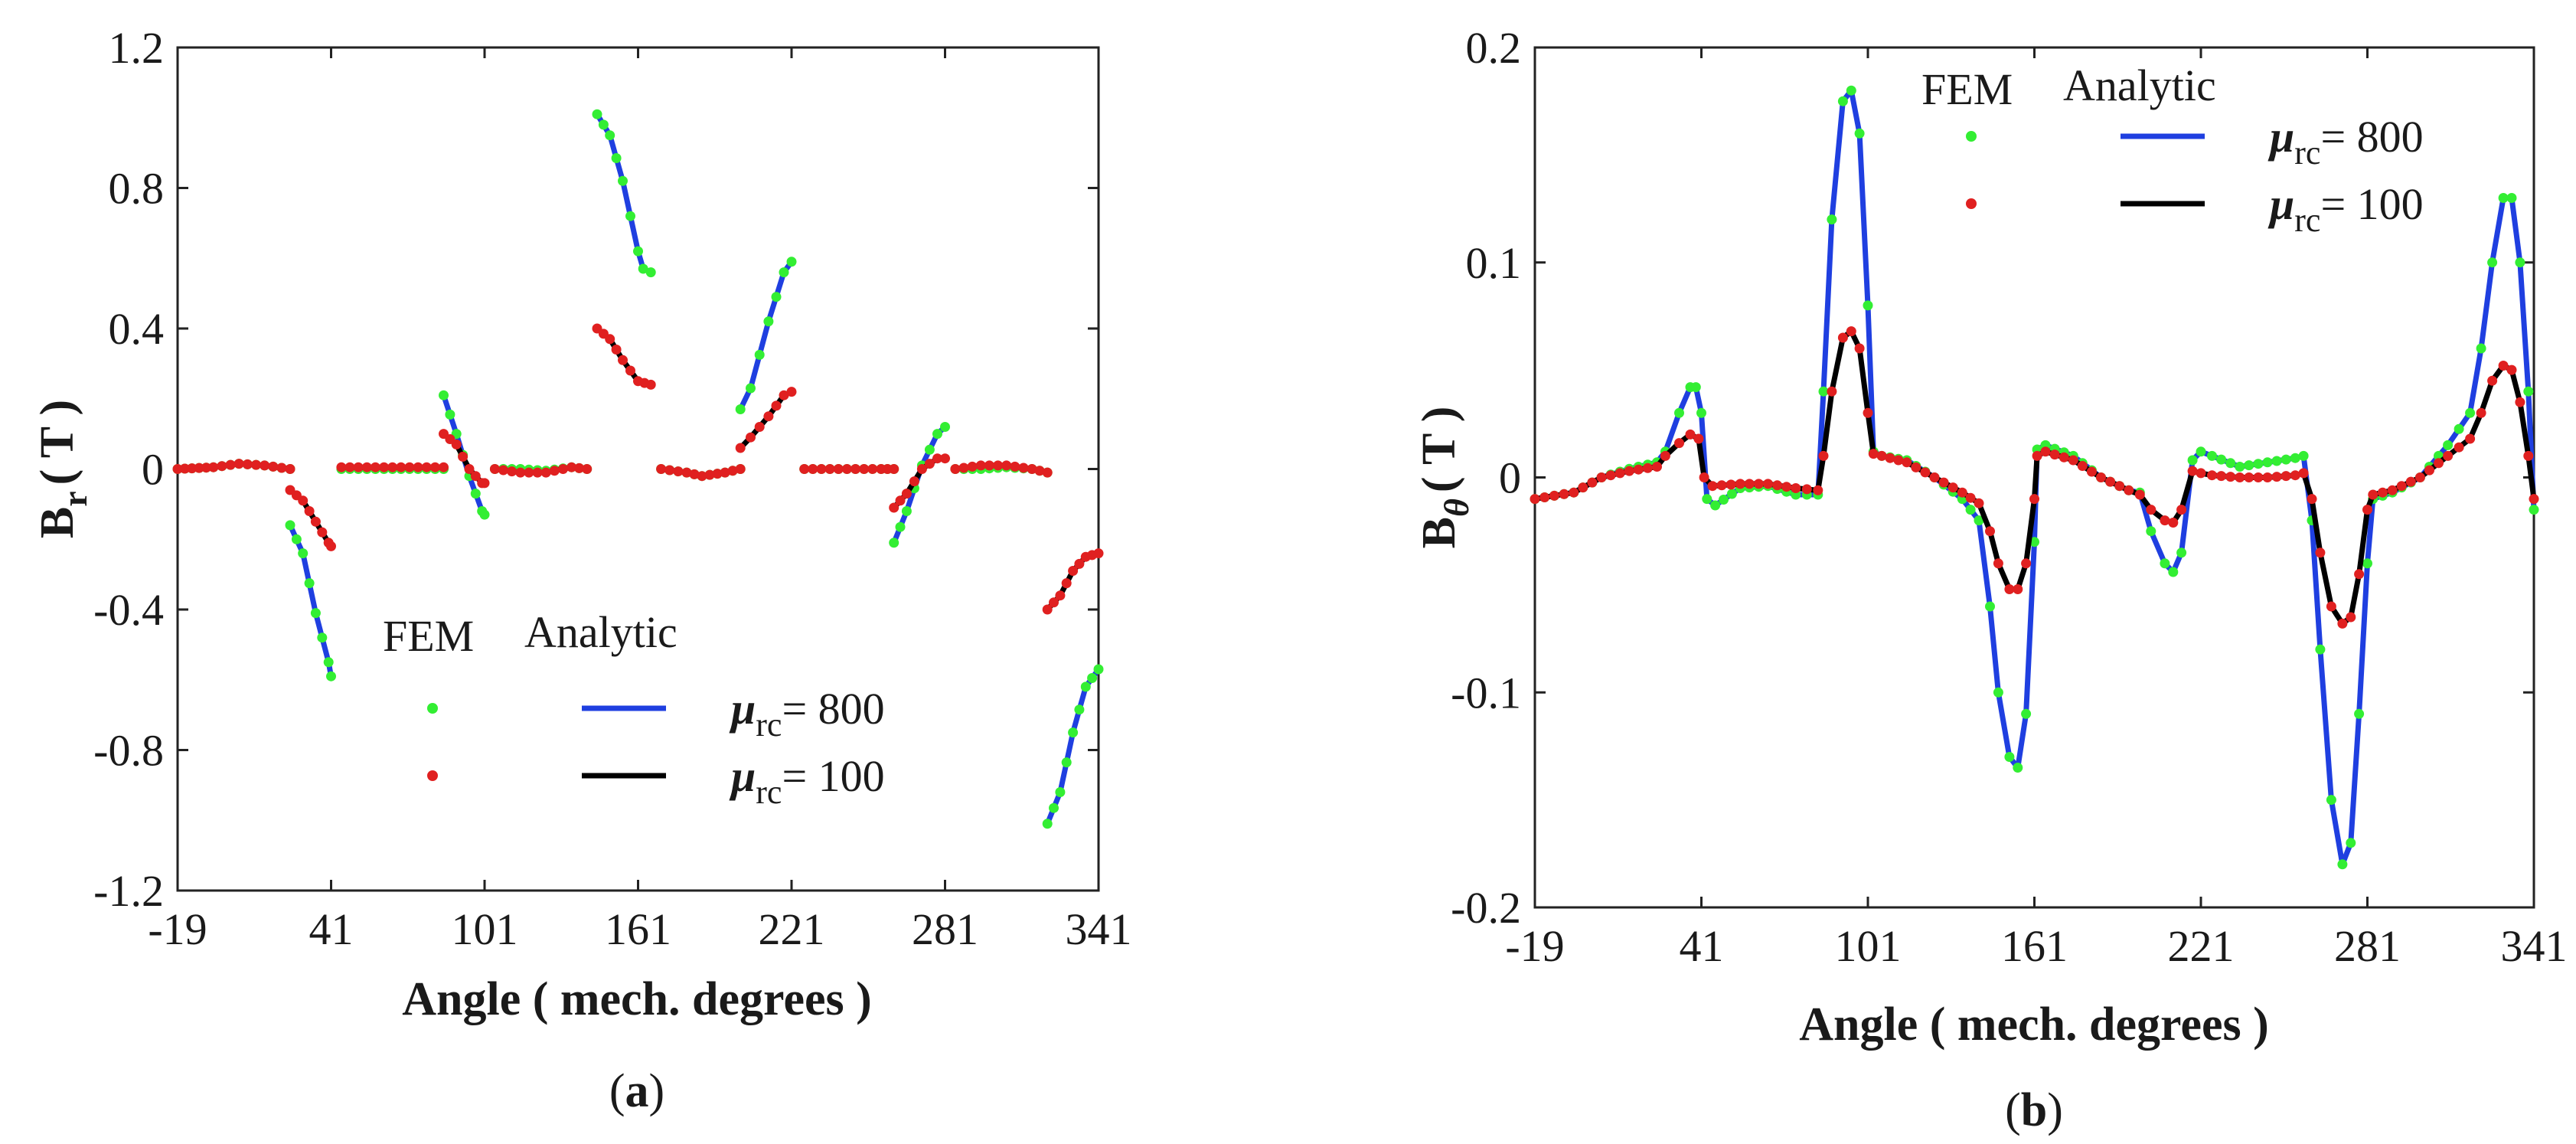 This screenshot has width=2576, height=1144. I want to click on y-tick-label: 0, so click(1510, 478).